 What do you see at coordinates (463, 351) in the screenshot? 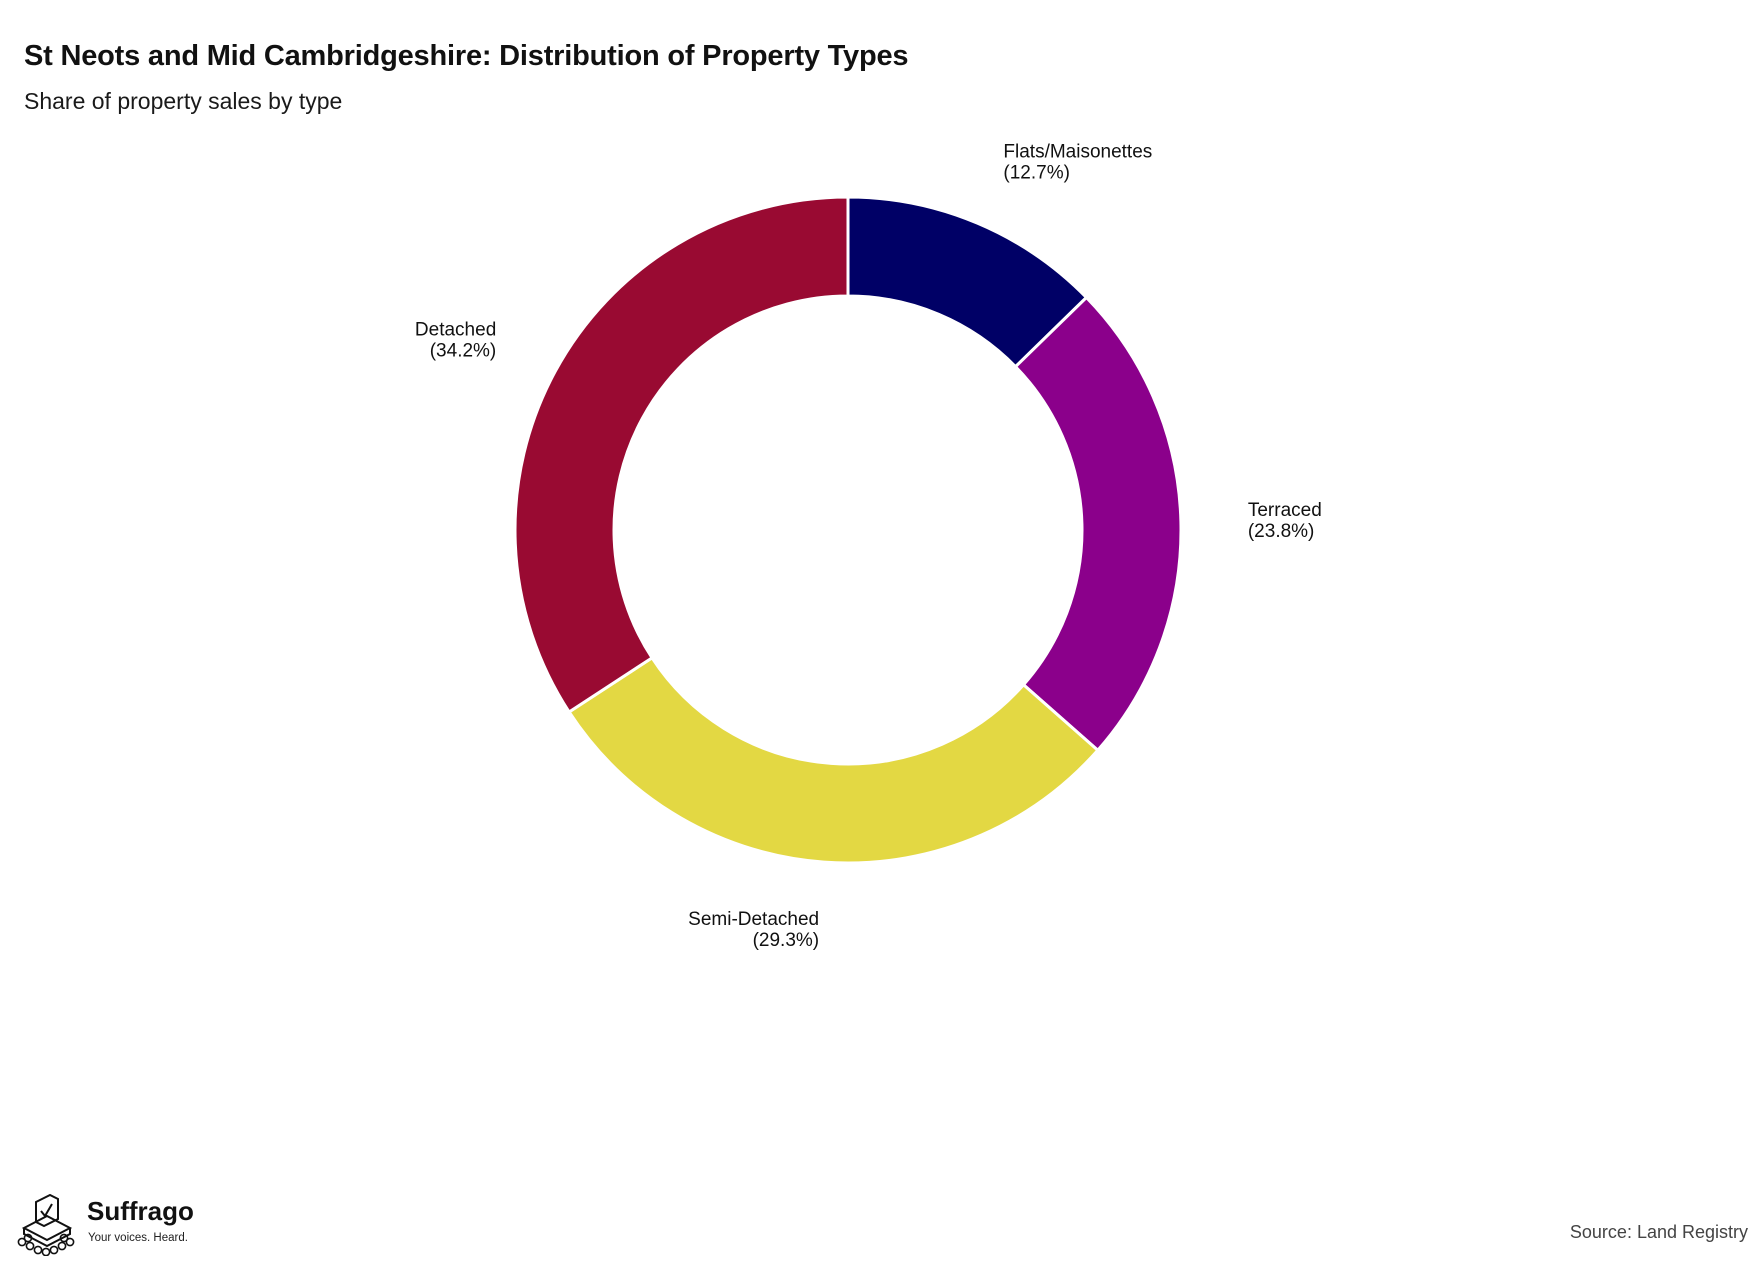
I see `slice-label-percent: (34.2%)` at bounding box center [463, 351].